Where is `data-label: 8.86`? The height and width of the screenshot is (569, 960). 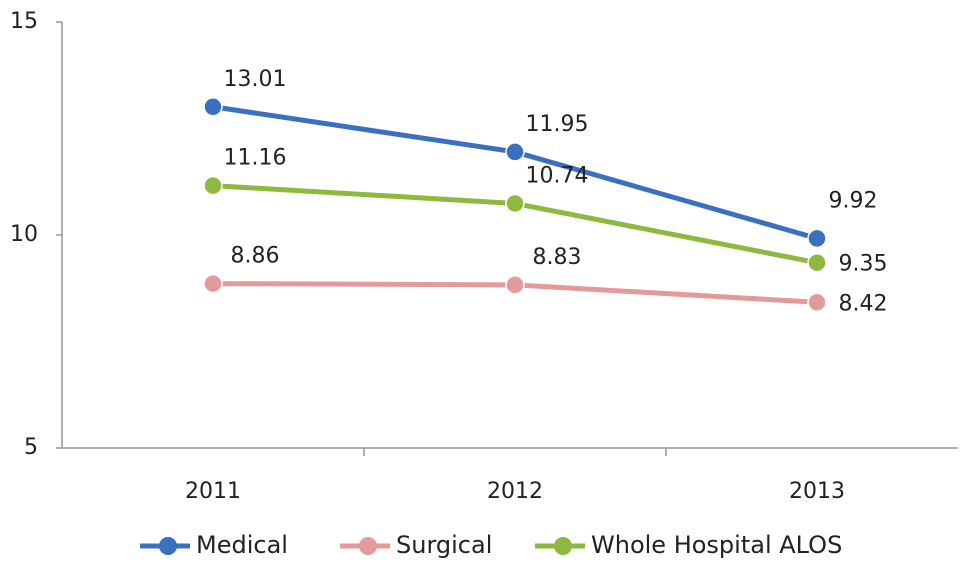 data-label: 8.86 is located at coordinates (255, 256).